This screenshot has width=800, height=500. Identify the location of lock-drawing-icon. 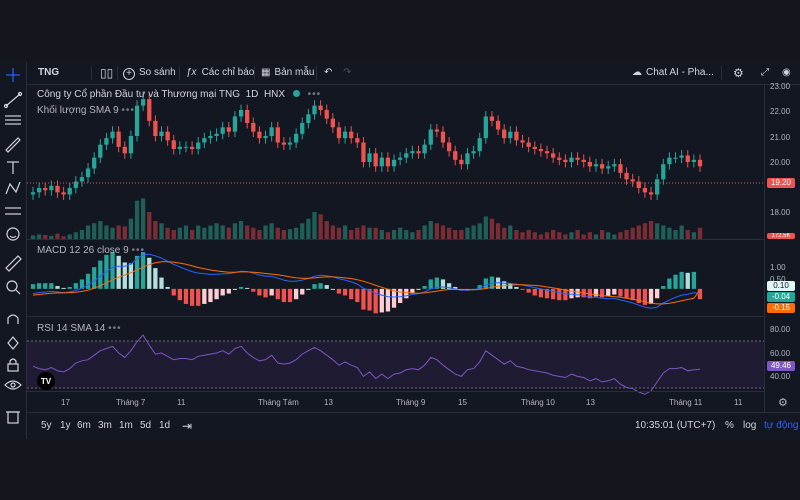
(13, 343).